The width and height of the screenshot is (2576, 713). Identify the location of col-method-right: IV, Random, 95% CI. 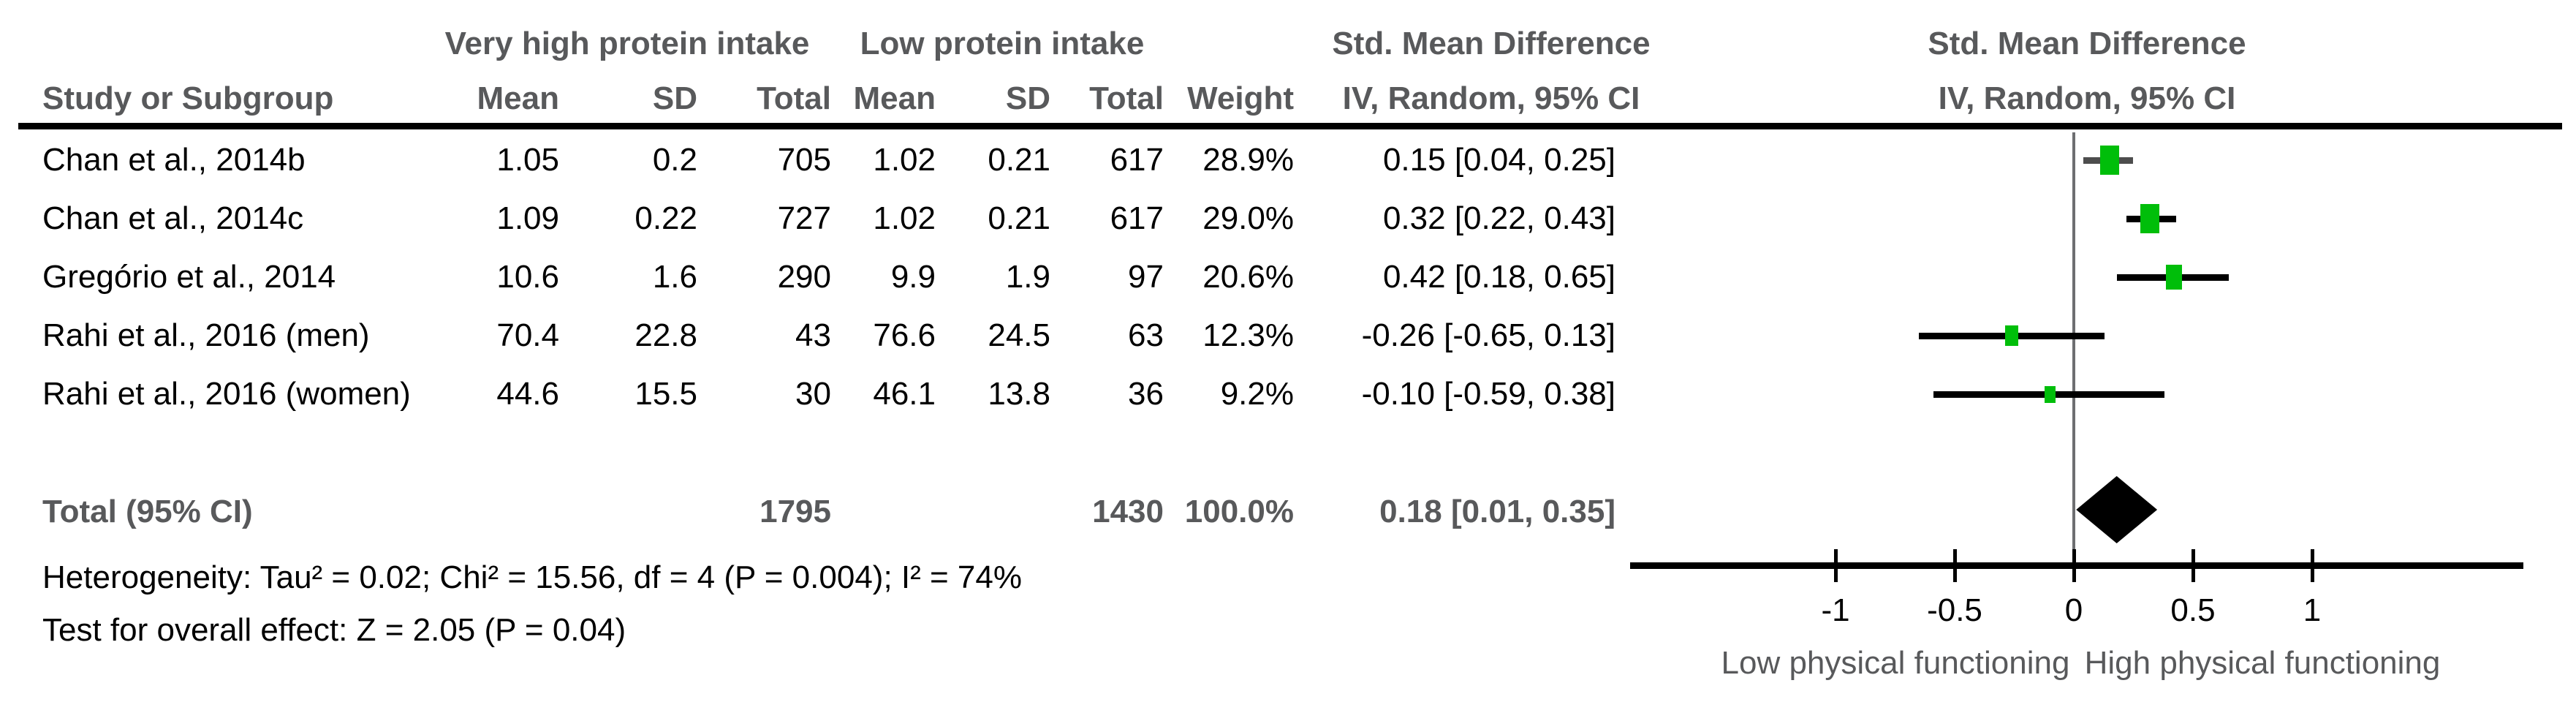
(2087, 98).